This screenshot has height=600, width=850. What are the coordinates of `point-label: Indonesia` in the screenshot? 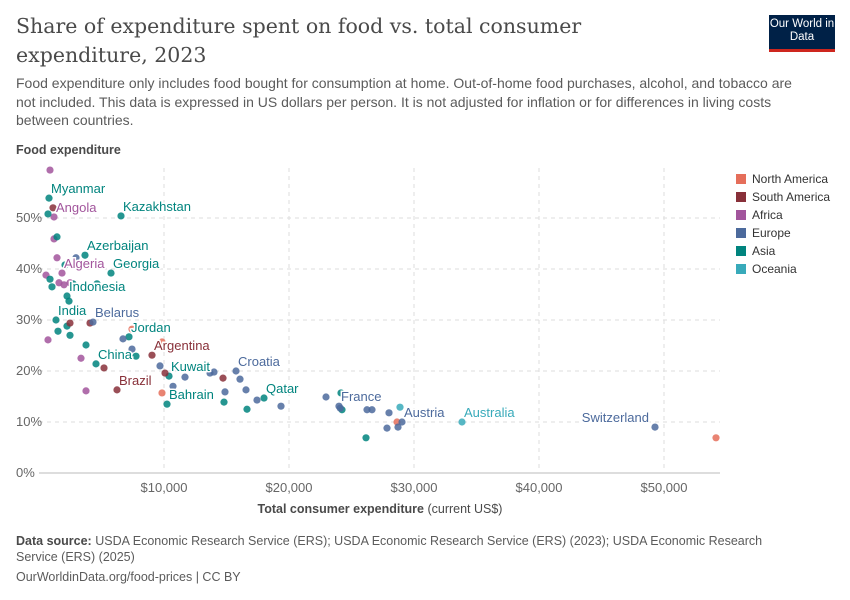 It's located at (97, 286).